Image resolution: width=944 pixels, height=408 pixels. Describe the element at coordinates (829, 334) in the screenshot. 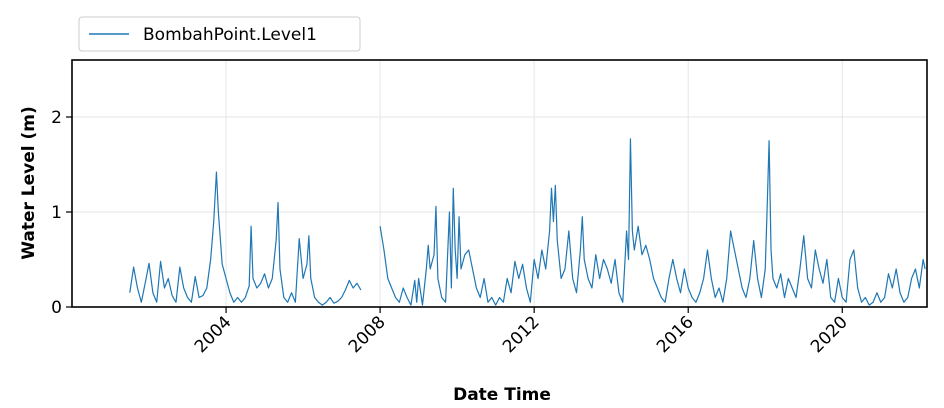

I see `x-tick-label: 2020` at that location.